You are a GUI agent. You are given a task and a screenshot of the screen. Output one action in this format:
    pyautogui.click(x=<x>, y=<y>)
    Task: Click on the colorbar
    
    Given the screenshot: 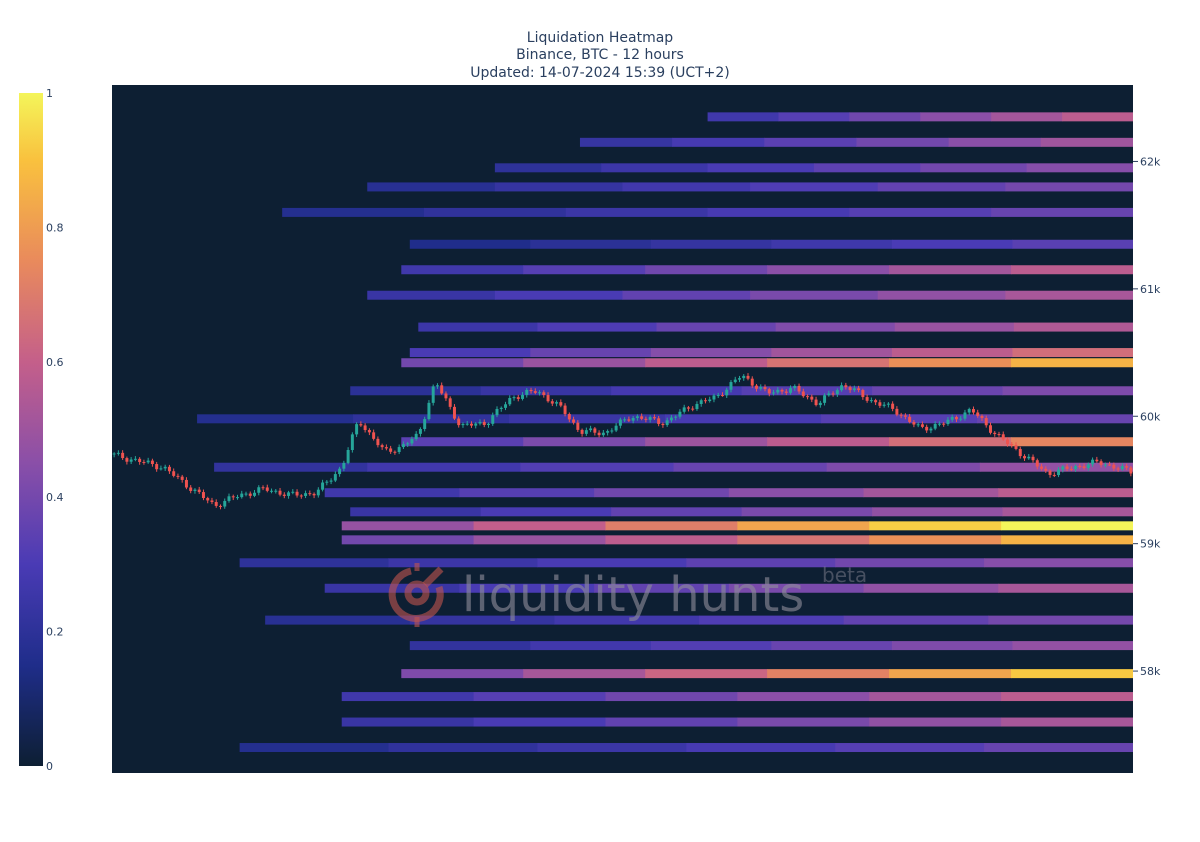 What is the action you would take?
    pyautogui.click(x=31, y=429)
    